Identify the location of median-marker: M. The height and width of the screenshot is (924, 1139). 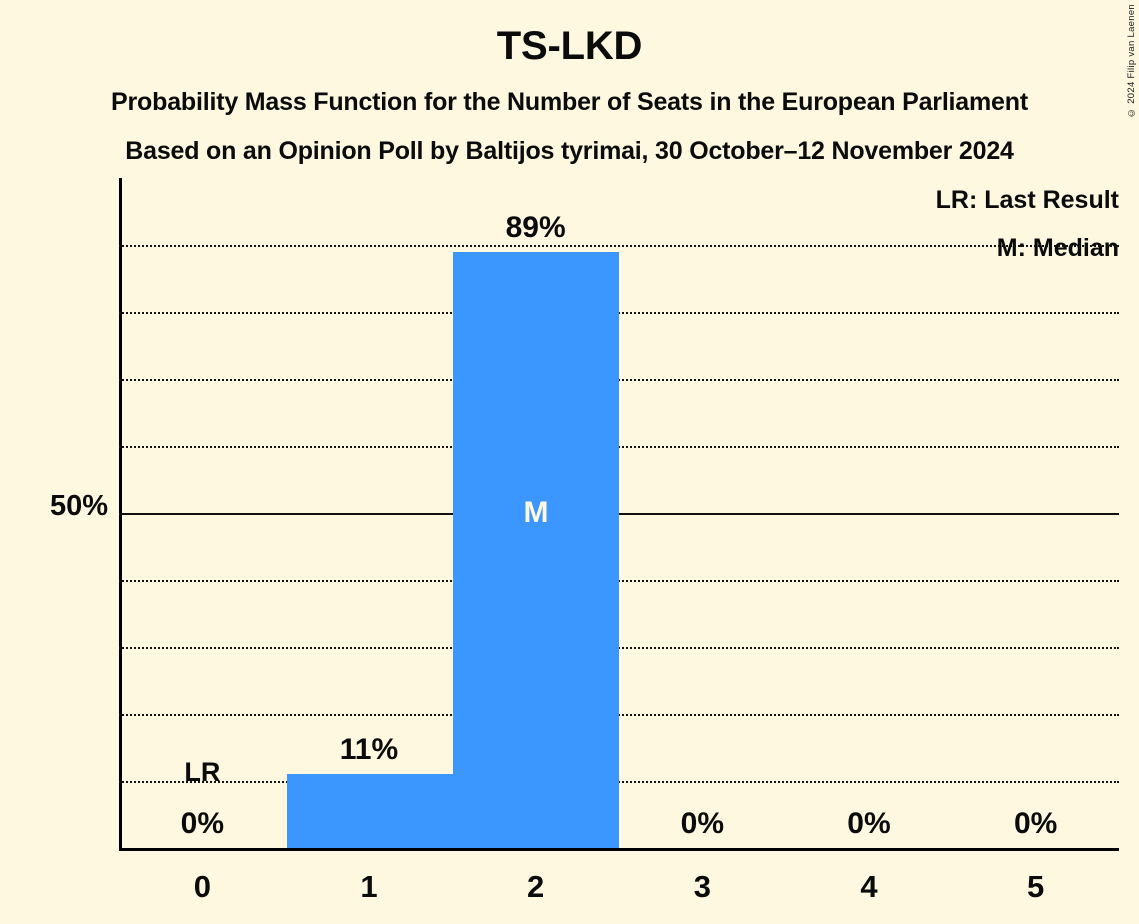
(536, 512).